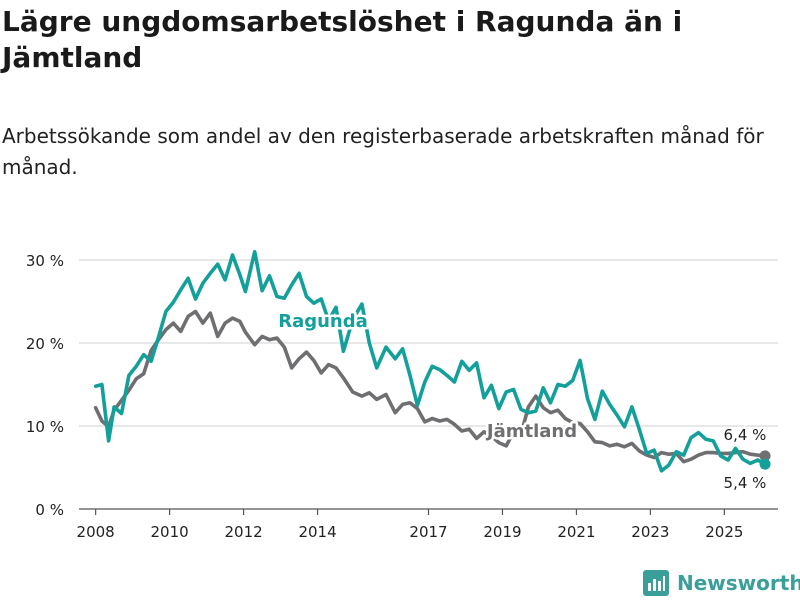 The width and height of the screenshot is (800, 600). Describe the element at coordinates (45, 385) in the screenshot. I see `y-axis-ticks: 0 % 10 % 20 % 30 %` at that location.